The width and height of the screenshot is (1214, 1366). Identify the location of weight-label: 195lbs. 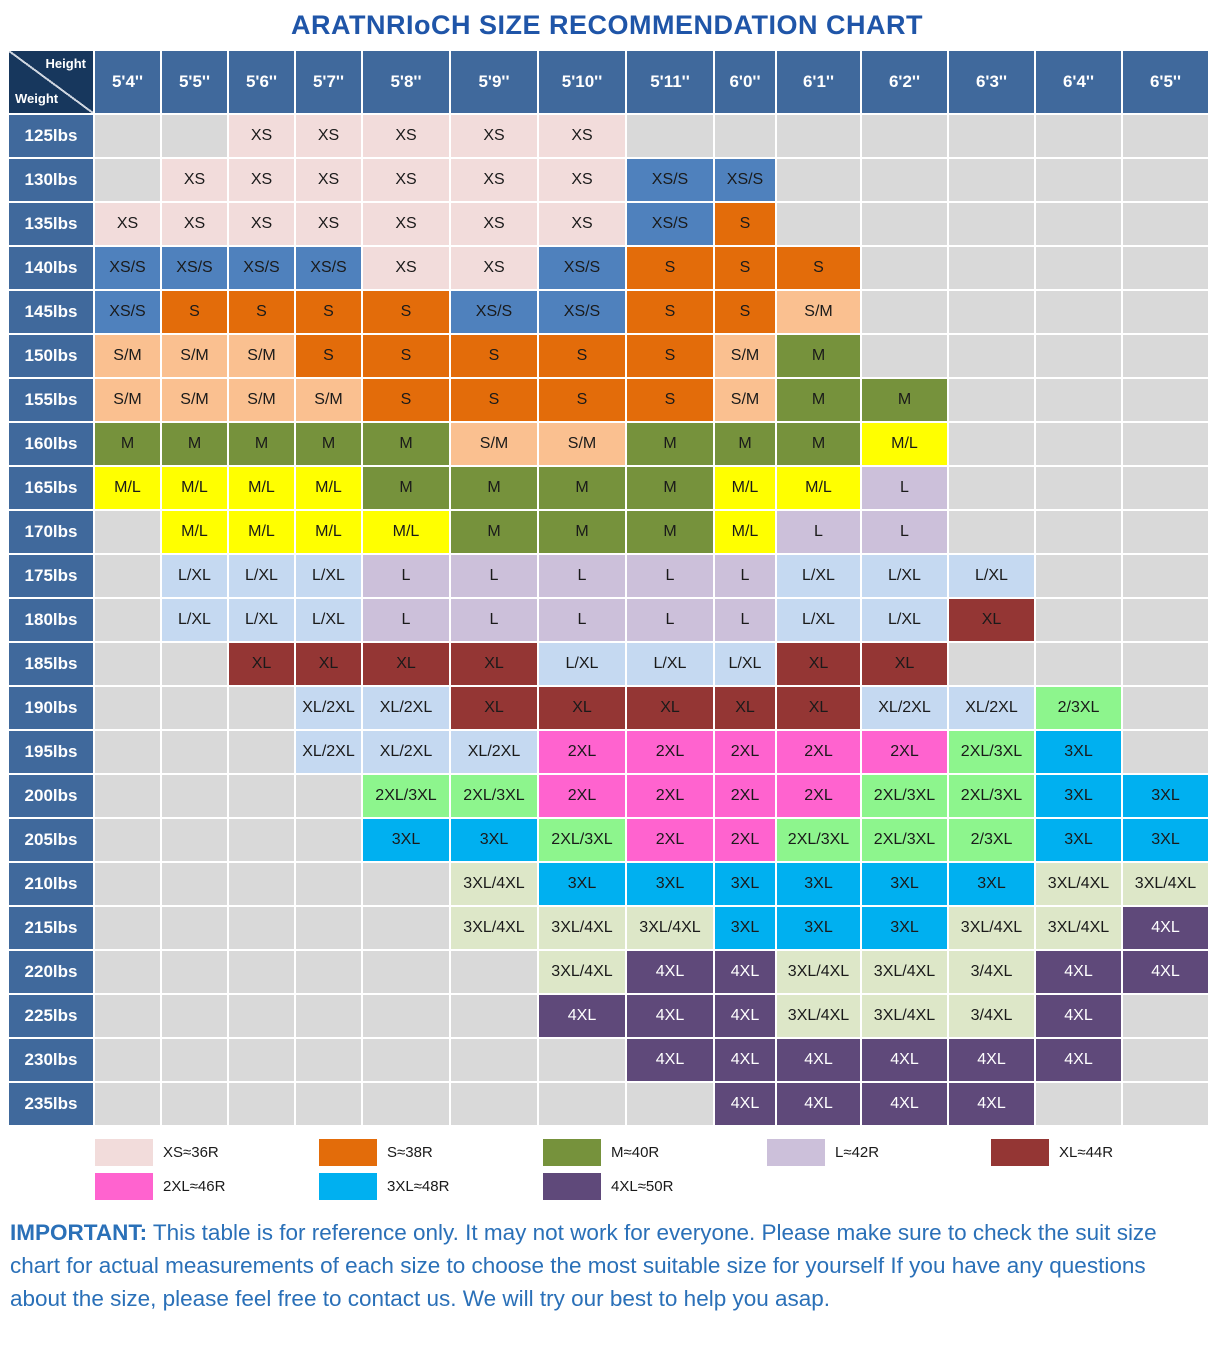
(51, 752).